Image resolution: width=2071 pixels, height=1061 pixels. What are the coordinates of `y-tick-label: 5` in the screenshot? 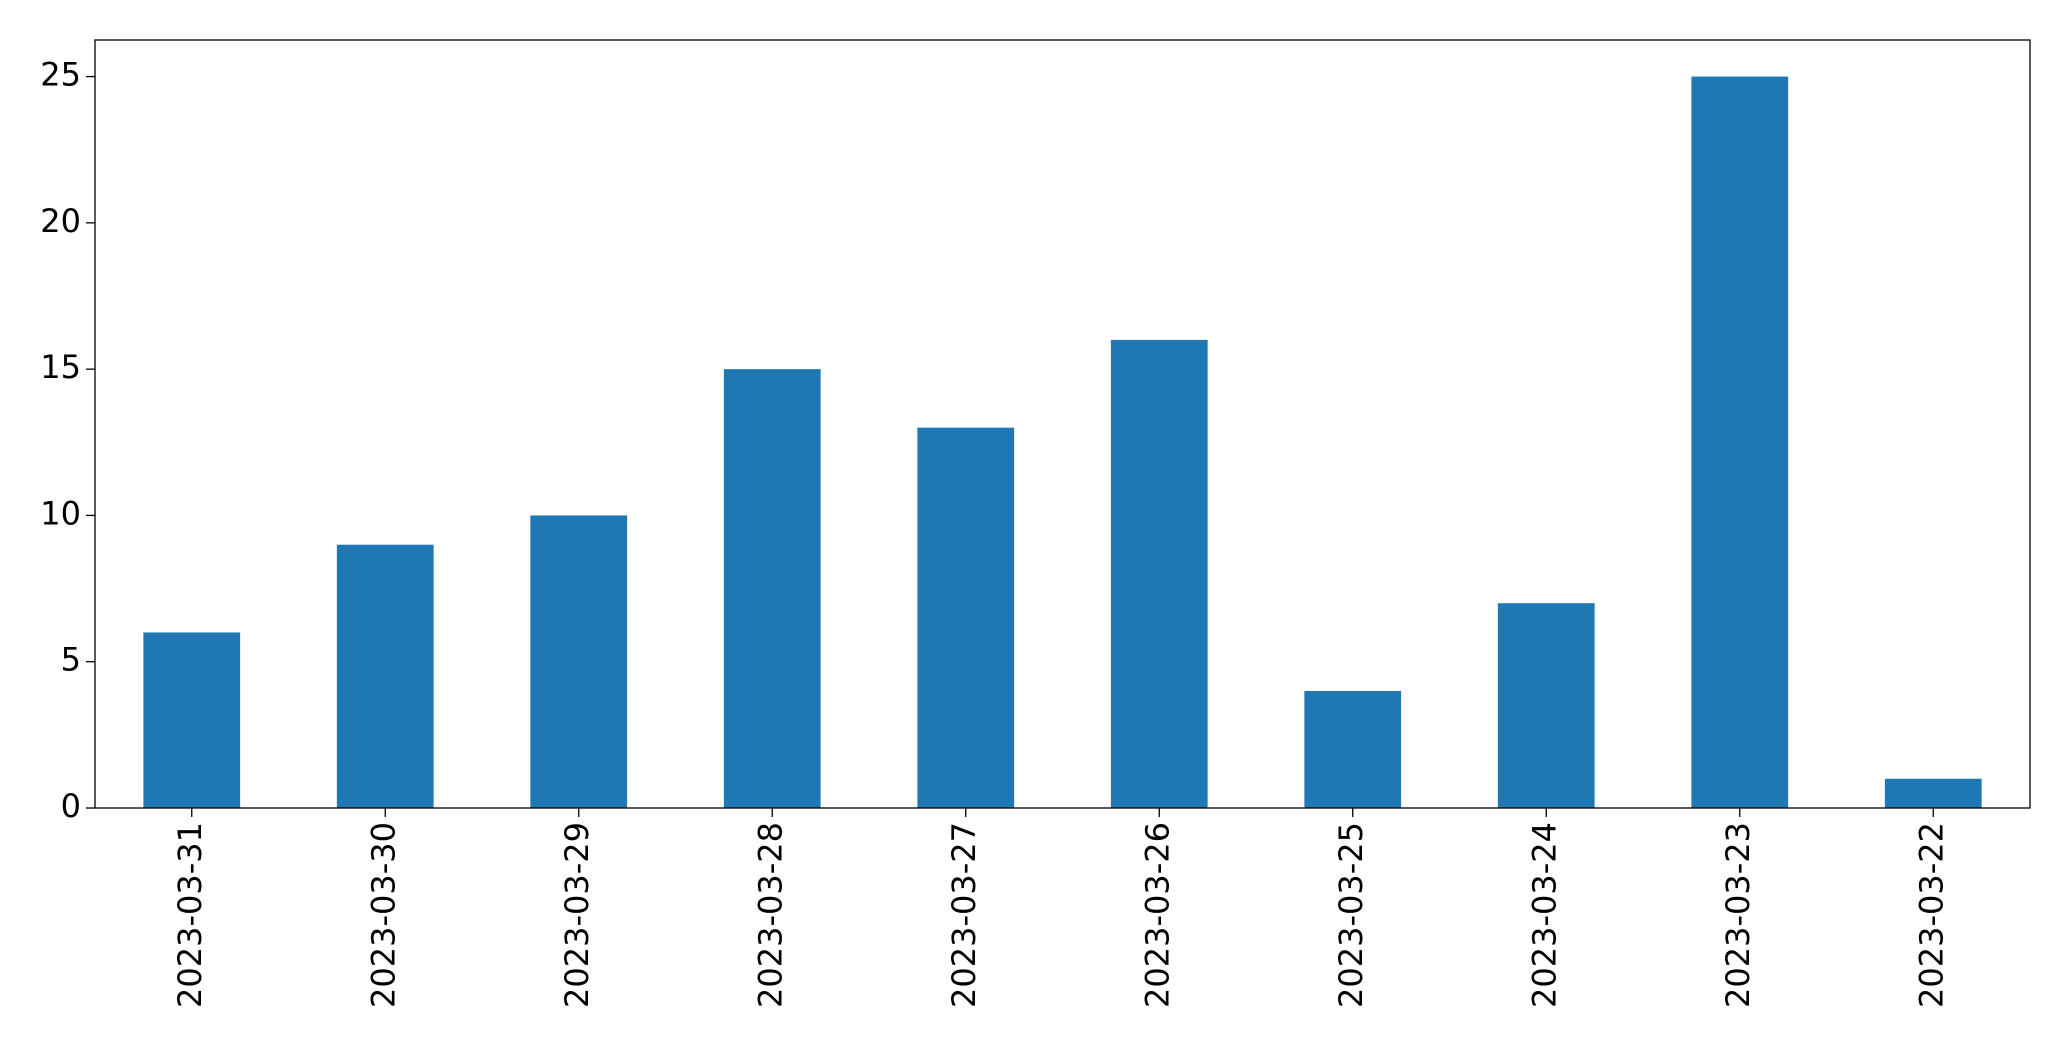 It's located at (71, 660).